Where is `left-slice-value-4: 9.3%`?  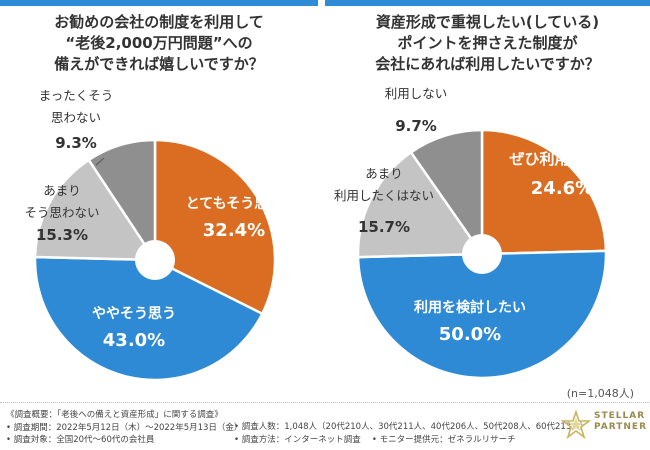
left-slice-value-4: 9.3% is located at coordinates (76, 143).